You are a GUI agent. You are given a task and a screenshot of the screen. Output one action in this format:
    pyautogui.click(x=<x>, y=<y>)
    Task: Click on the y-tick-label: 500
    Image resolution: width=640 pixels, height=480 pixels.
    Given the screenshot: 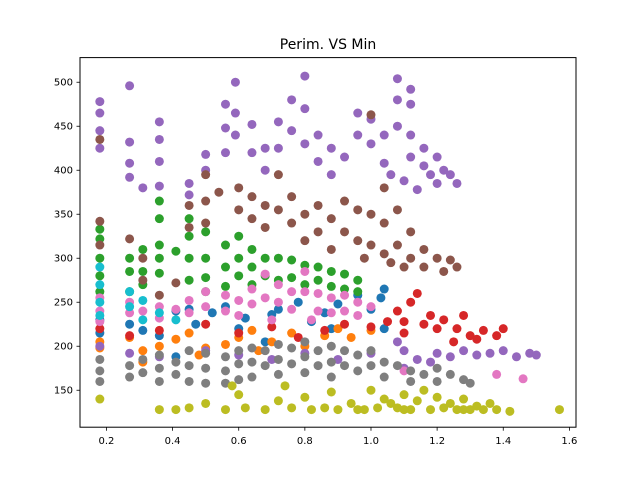 What is the action you would take?
    pyautogui.click(x=63, y=83)
    